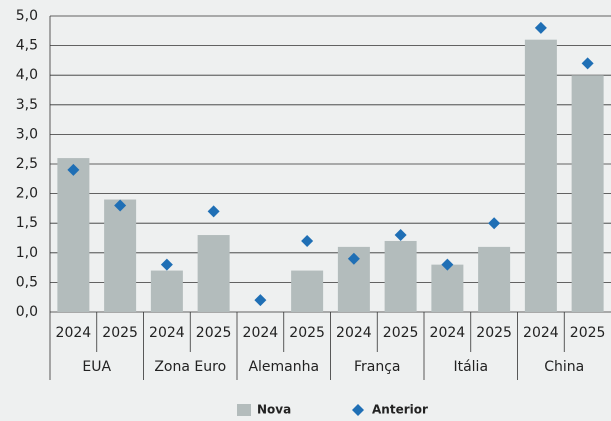 The image size is (611, 421). I want to click on y-tick-label: 2,0, so click(27, 194).